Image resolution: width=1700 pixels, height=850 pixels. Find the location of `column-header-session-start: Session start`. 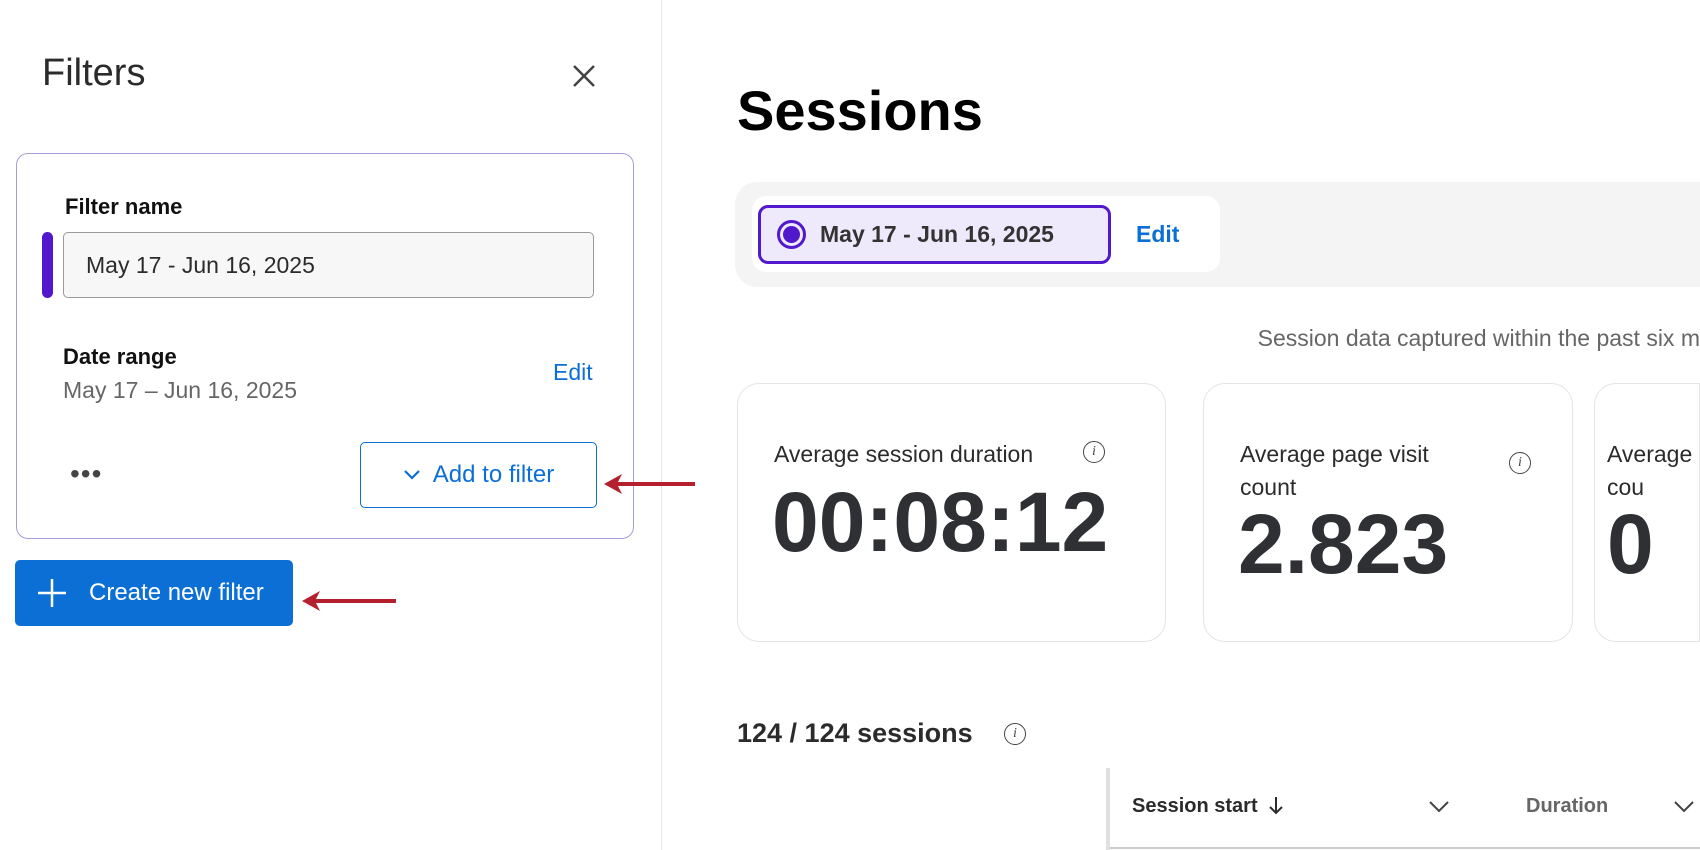

column-header-session-start: Session start is located at coordinates (1208, 806).